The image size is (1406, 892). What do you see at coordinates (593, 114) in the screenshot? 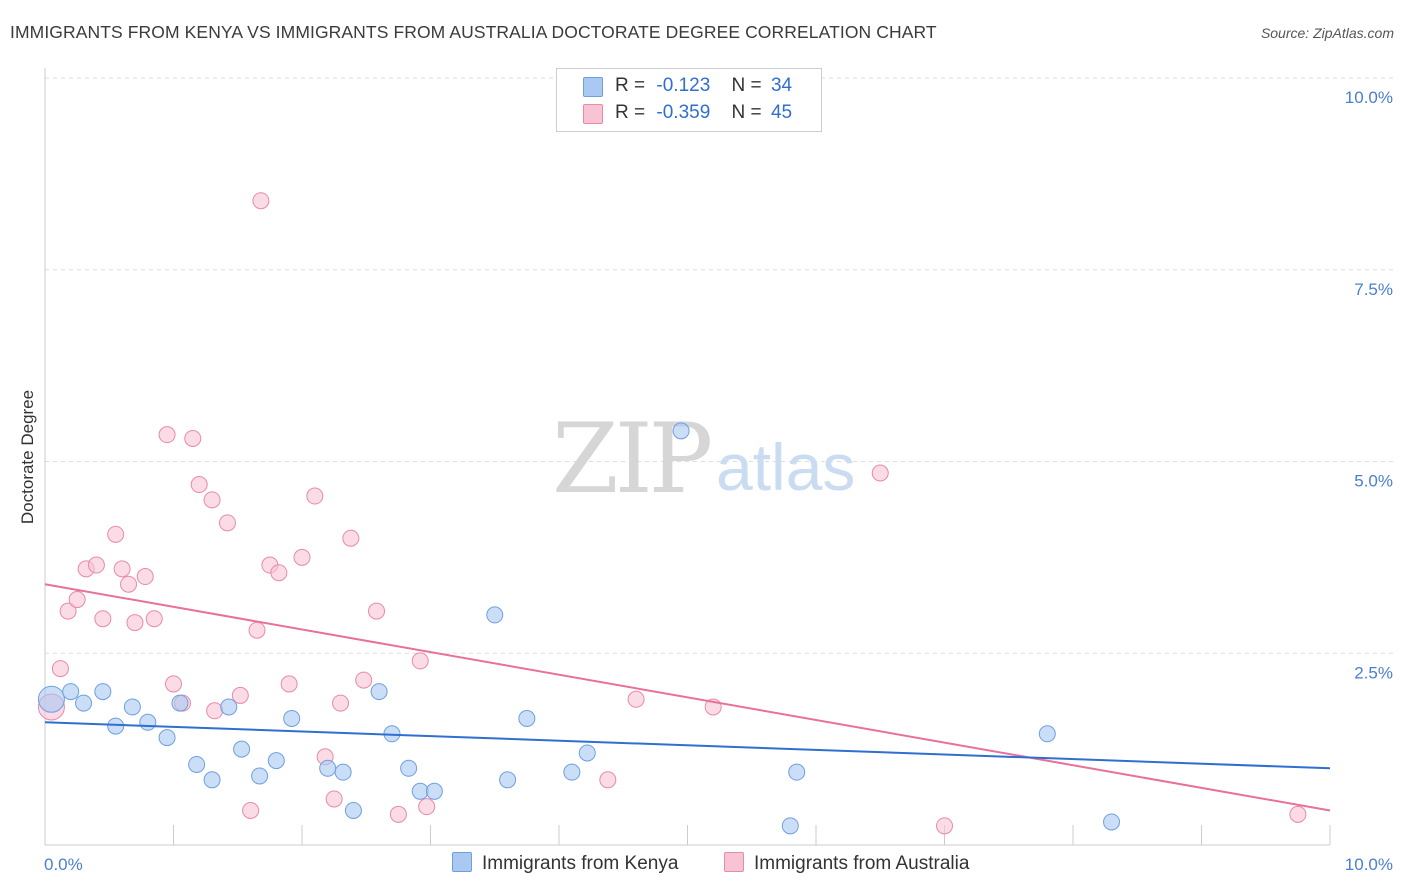
I see `australia-swatch` at bounding box center [593, 114].